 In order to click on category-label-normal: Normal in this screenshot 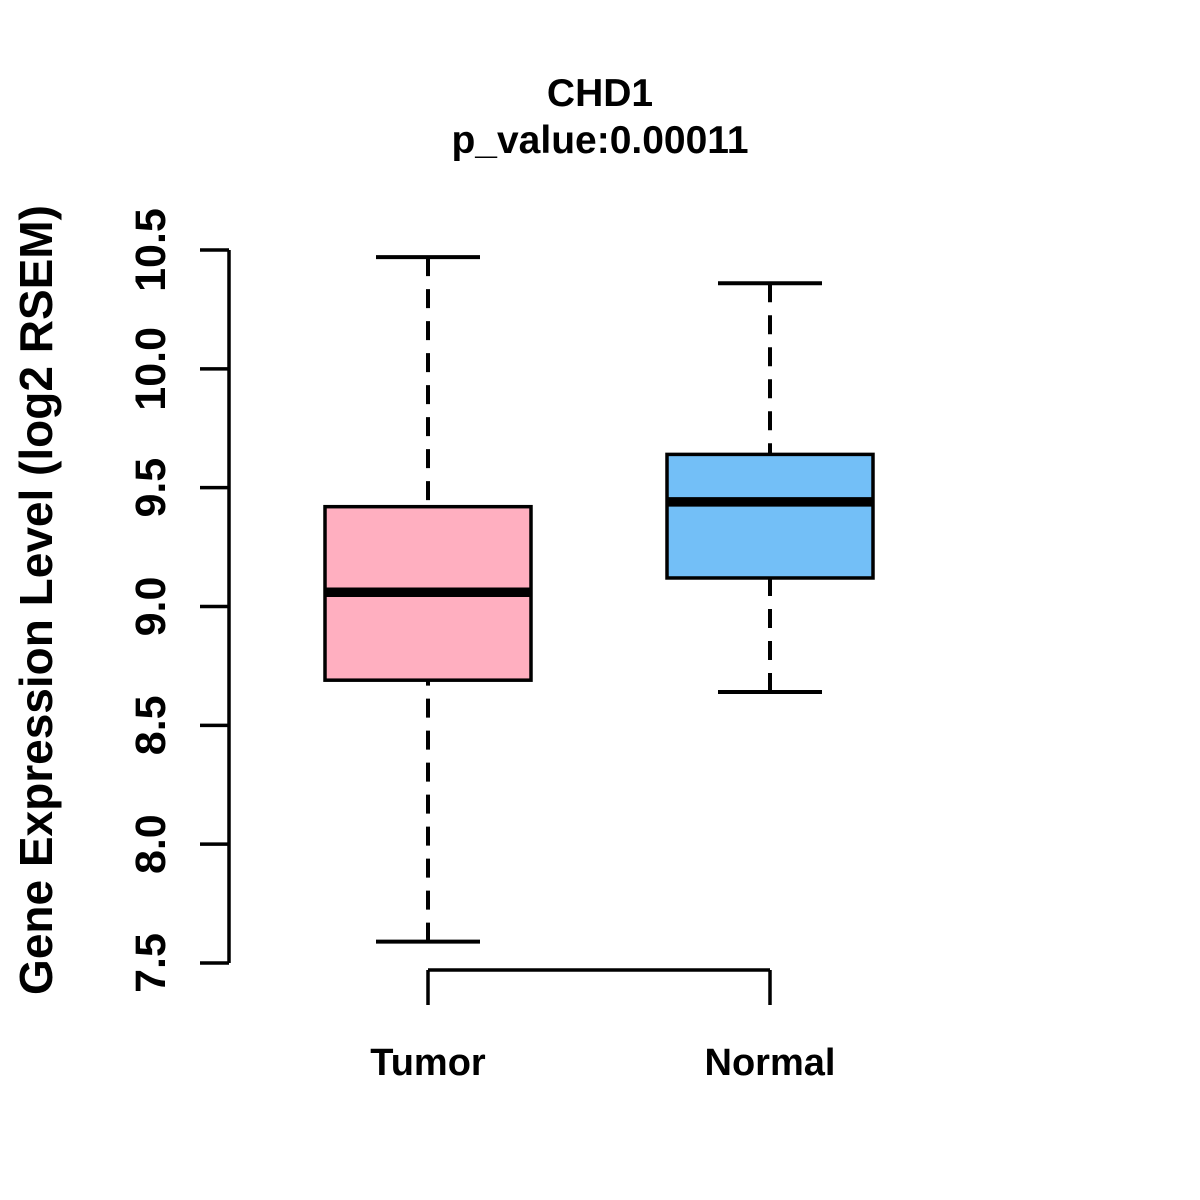, I will do `click(770, 1063)`.